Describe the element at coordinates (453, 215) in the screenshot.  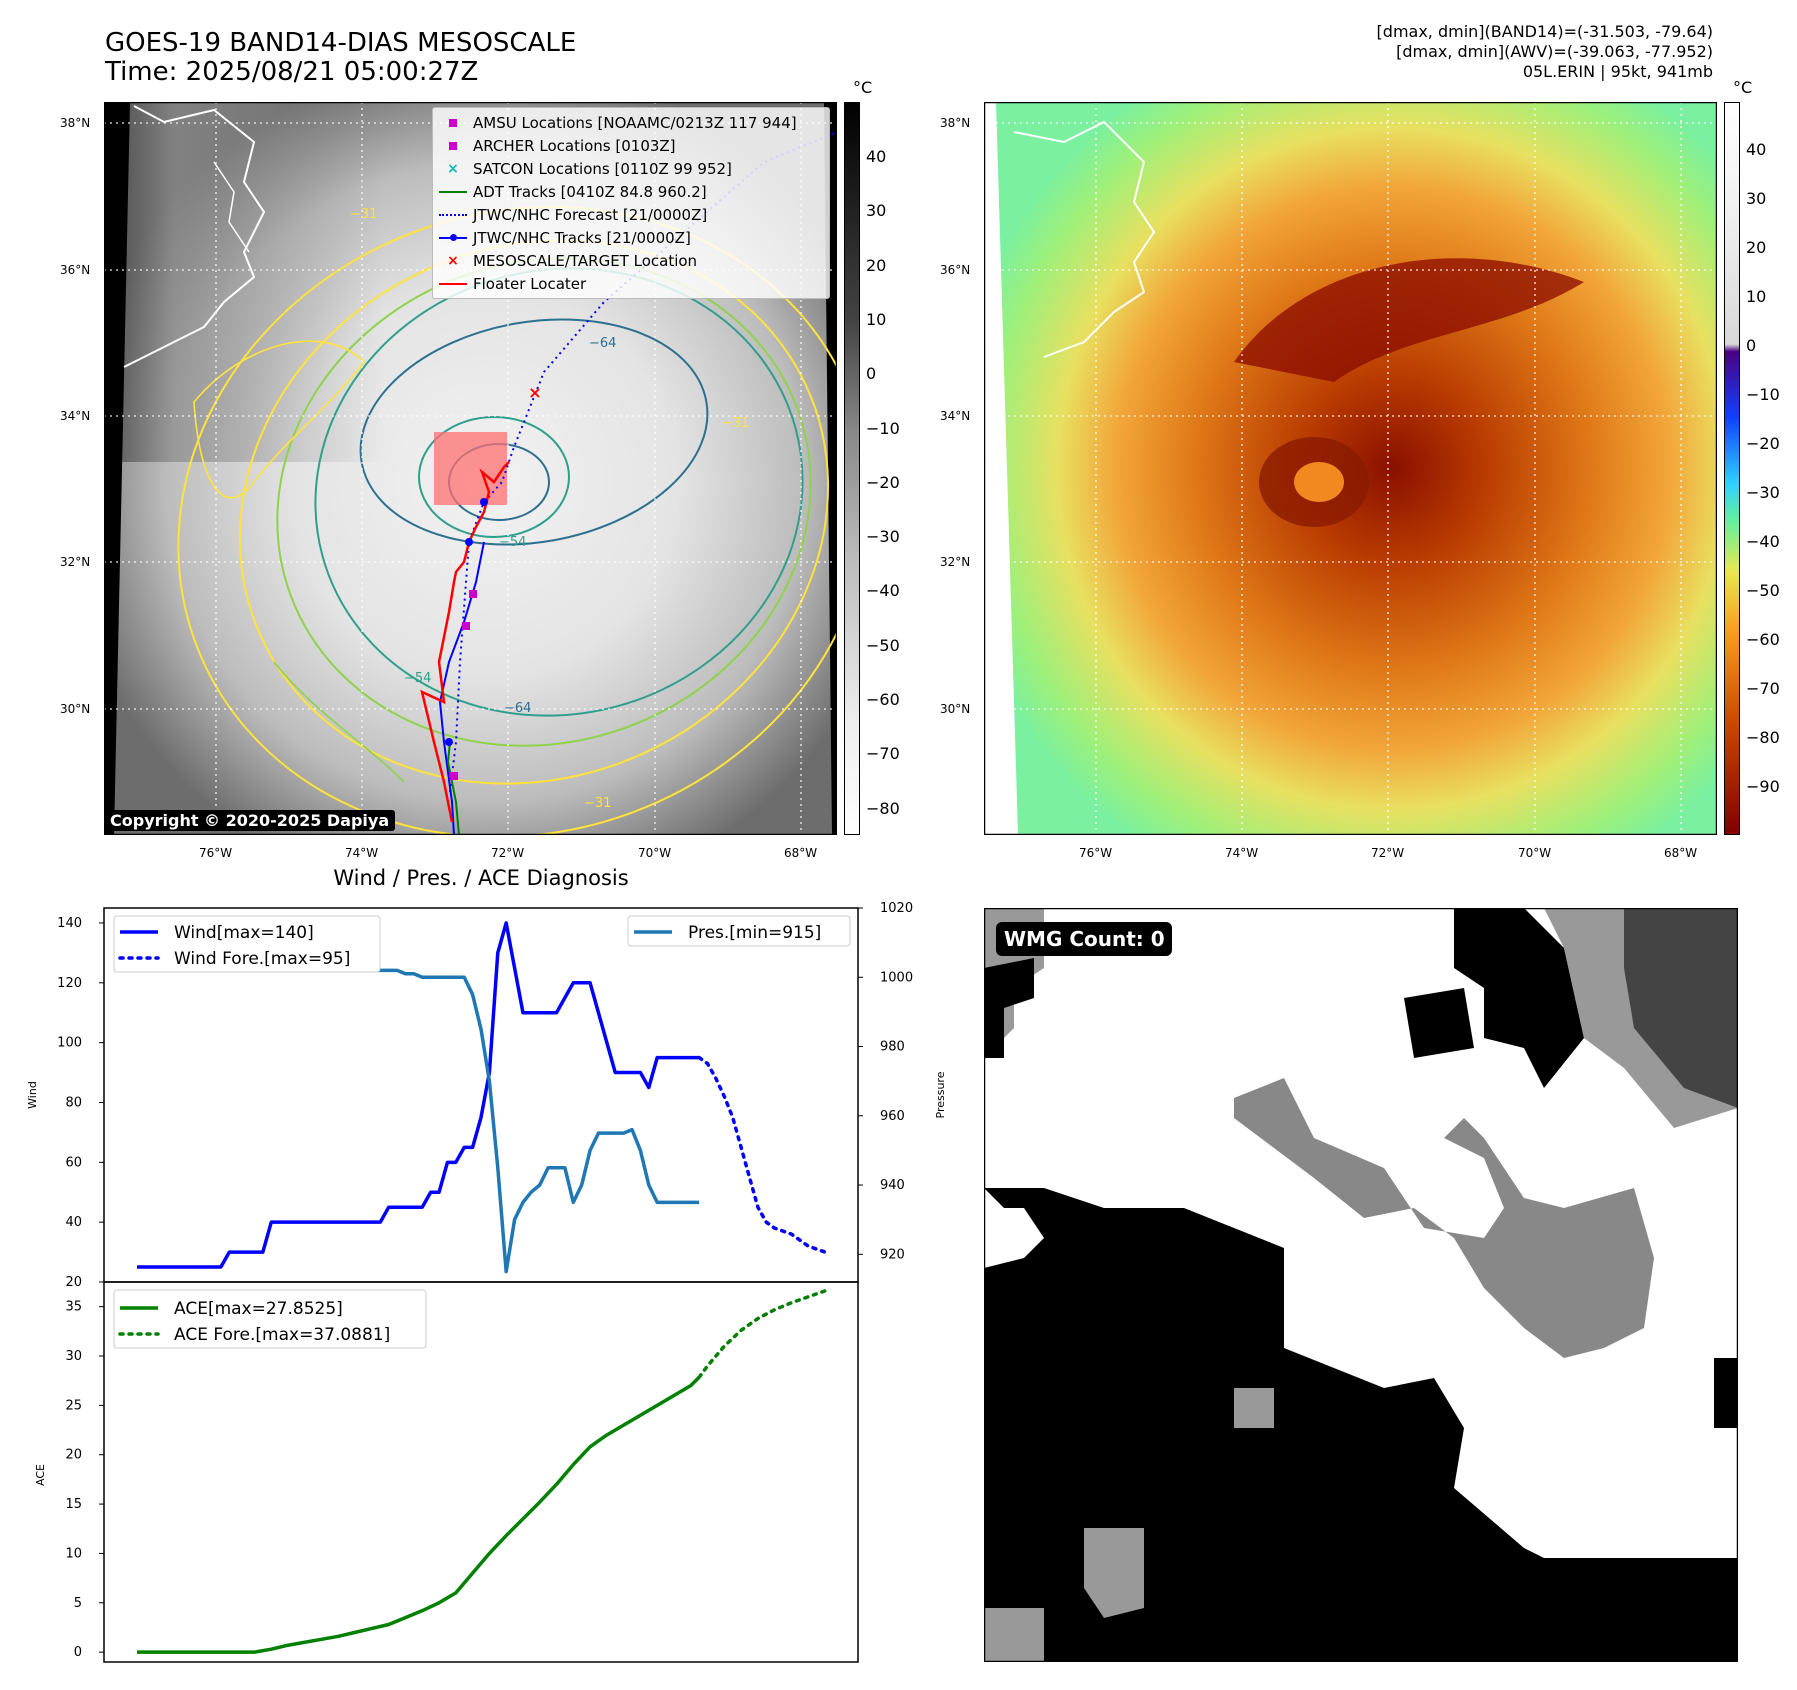
I see `dotted-line-icon` at that location.